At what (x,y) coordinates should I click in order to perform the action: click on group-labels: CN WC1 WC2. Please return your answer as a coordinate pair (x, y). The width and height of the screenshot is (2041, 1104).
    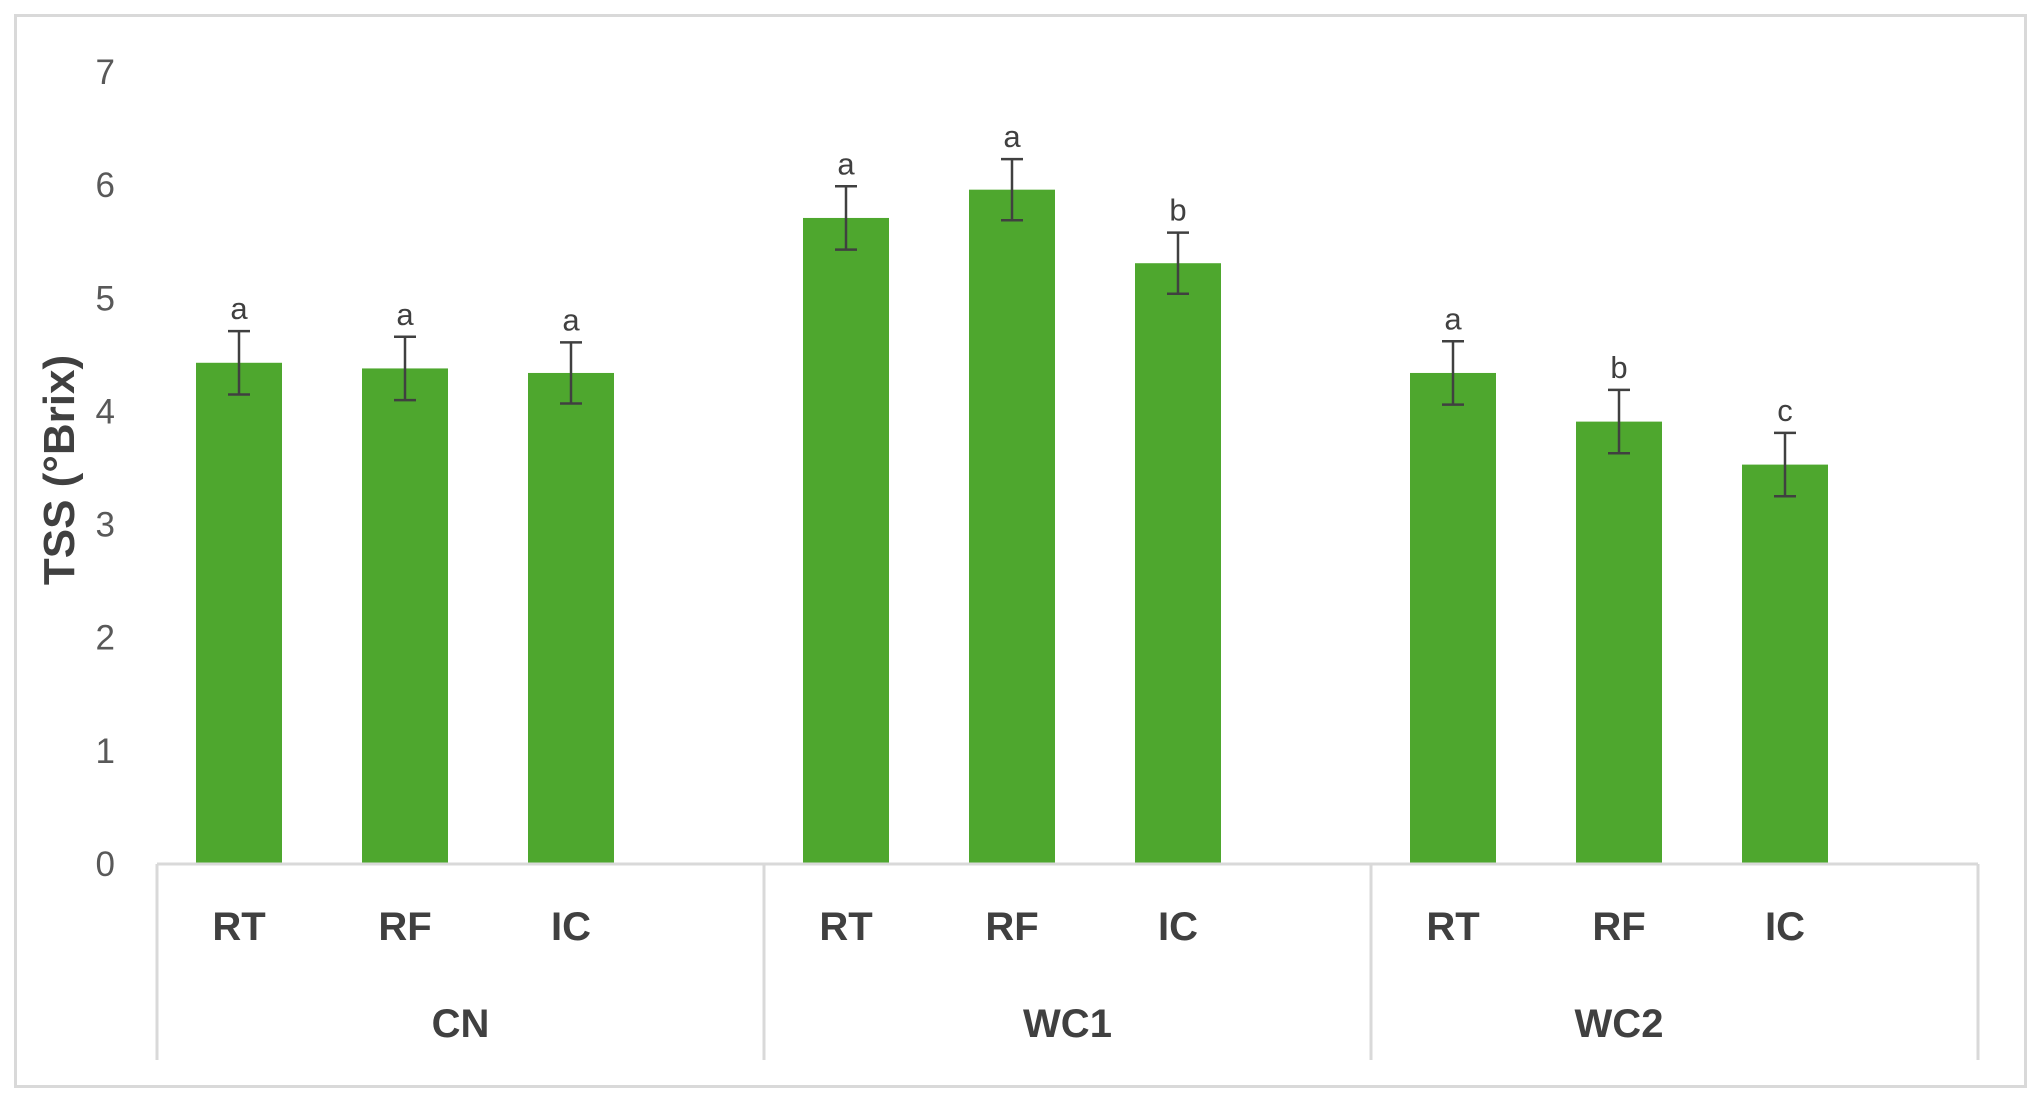
    Looking at the image, I should click on (1048, 1024).